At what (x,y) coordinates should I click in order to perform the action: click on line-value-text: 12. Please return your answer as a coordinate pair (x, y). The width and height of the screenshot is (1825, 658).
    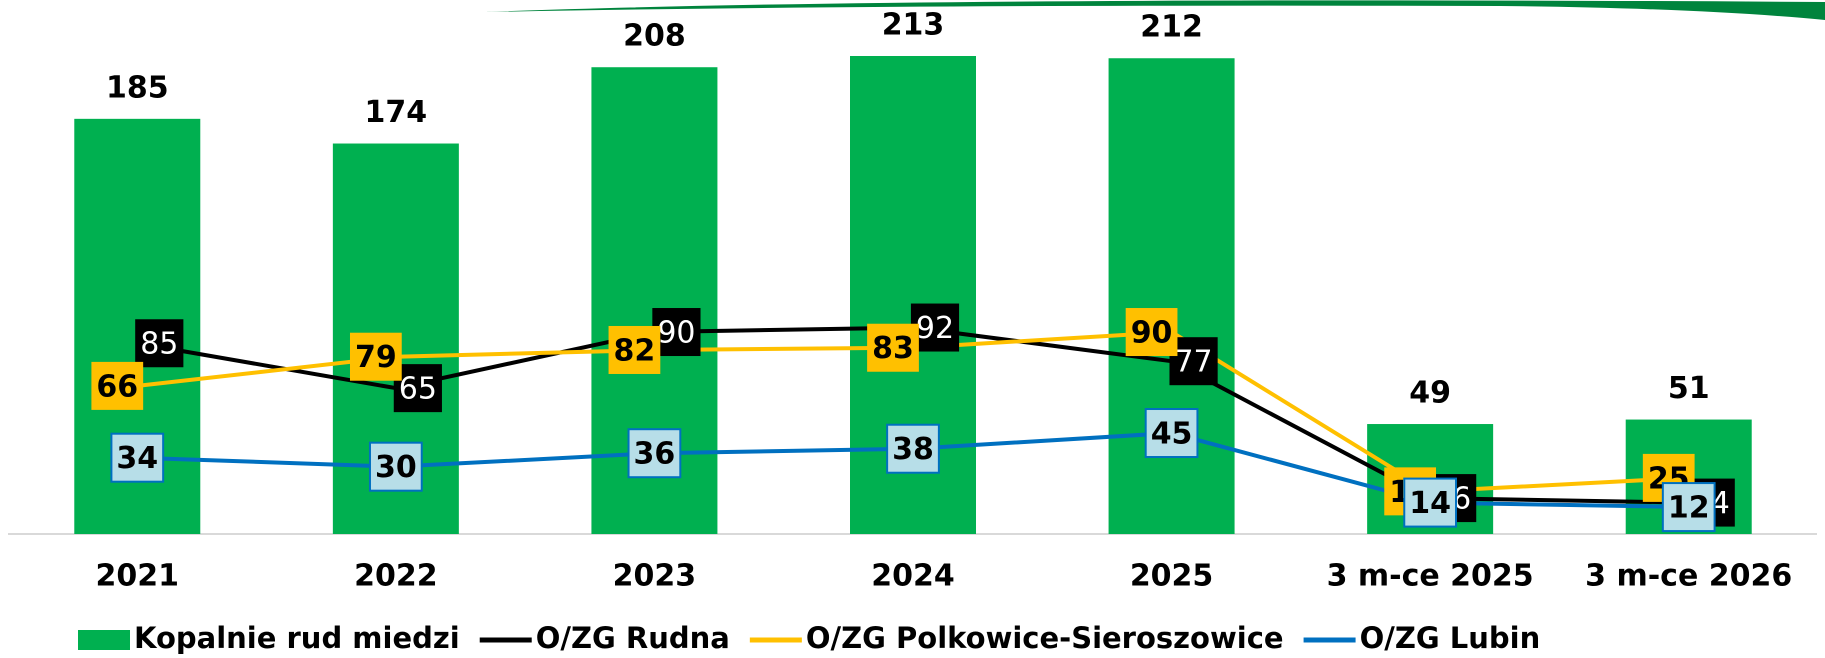
    Looking at the image, I should click on (1689, 508).